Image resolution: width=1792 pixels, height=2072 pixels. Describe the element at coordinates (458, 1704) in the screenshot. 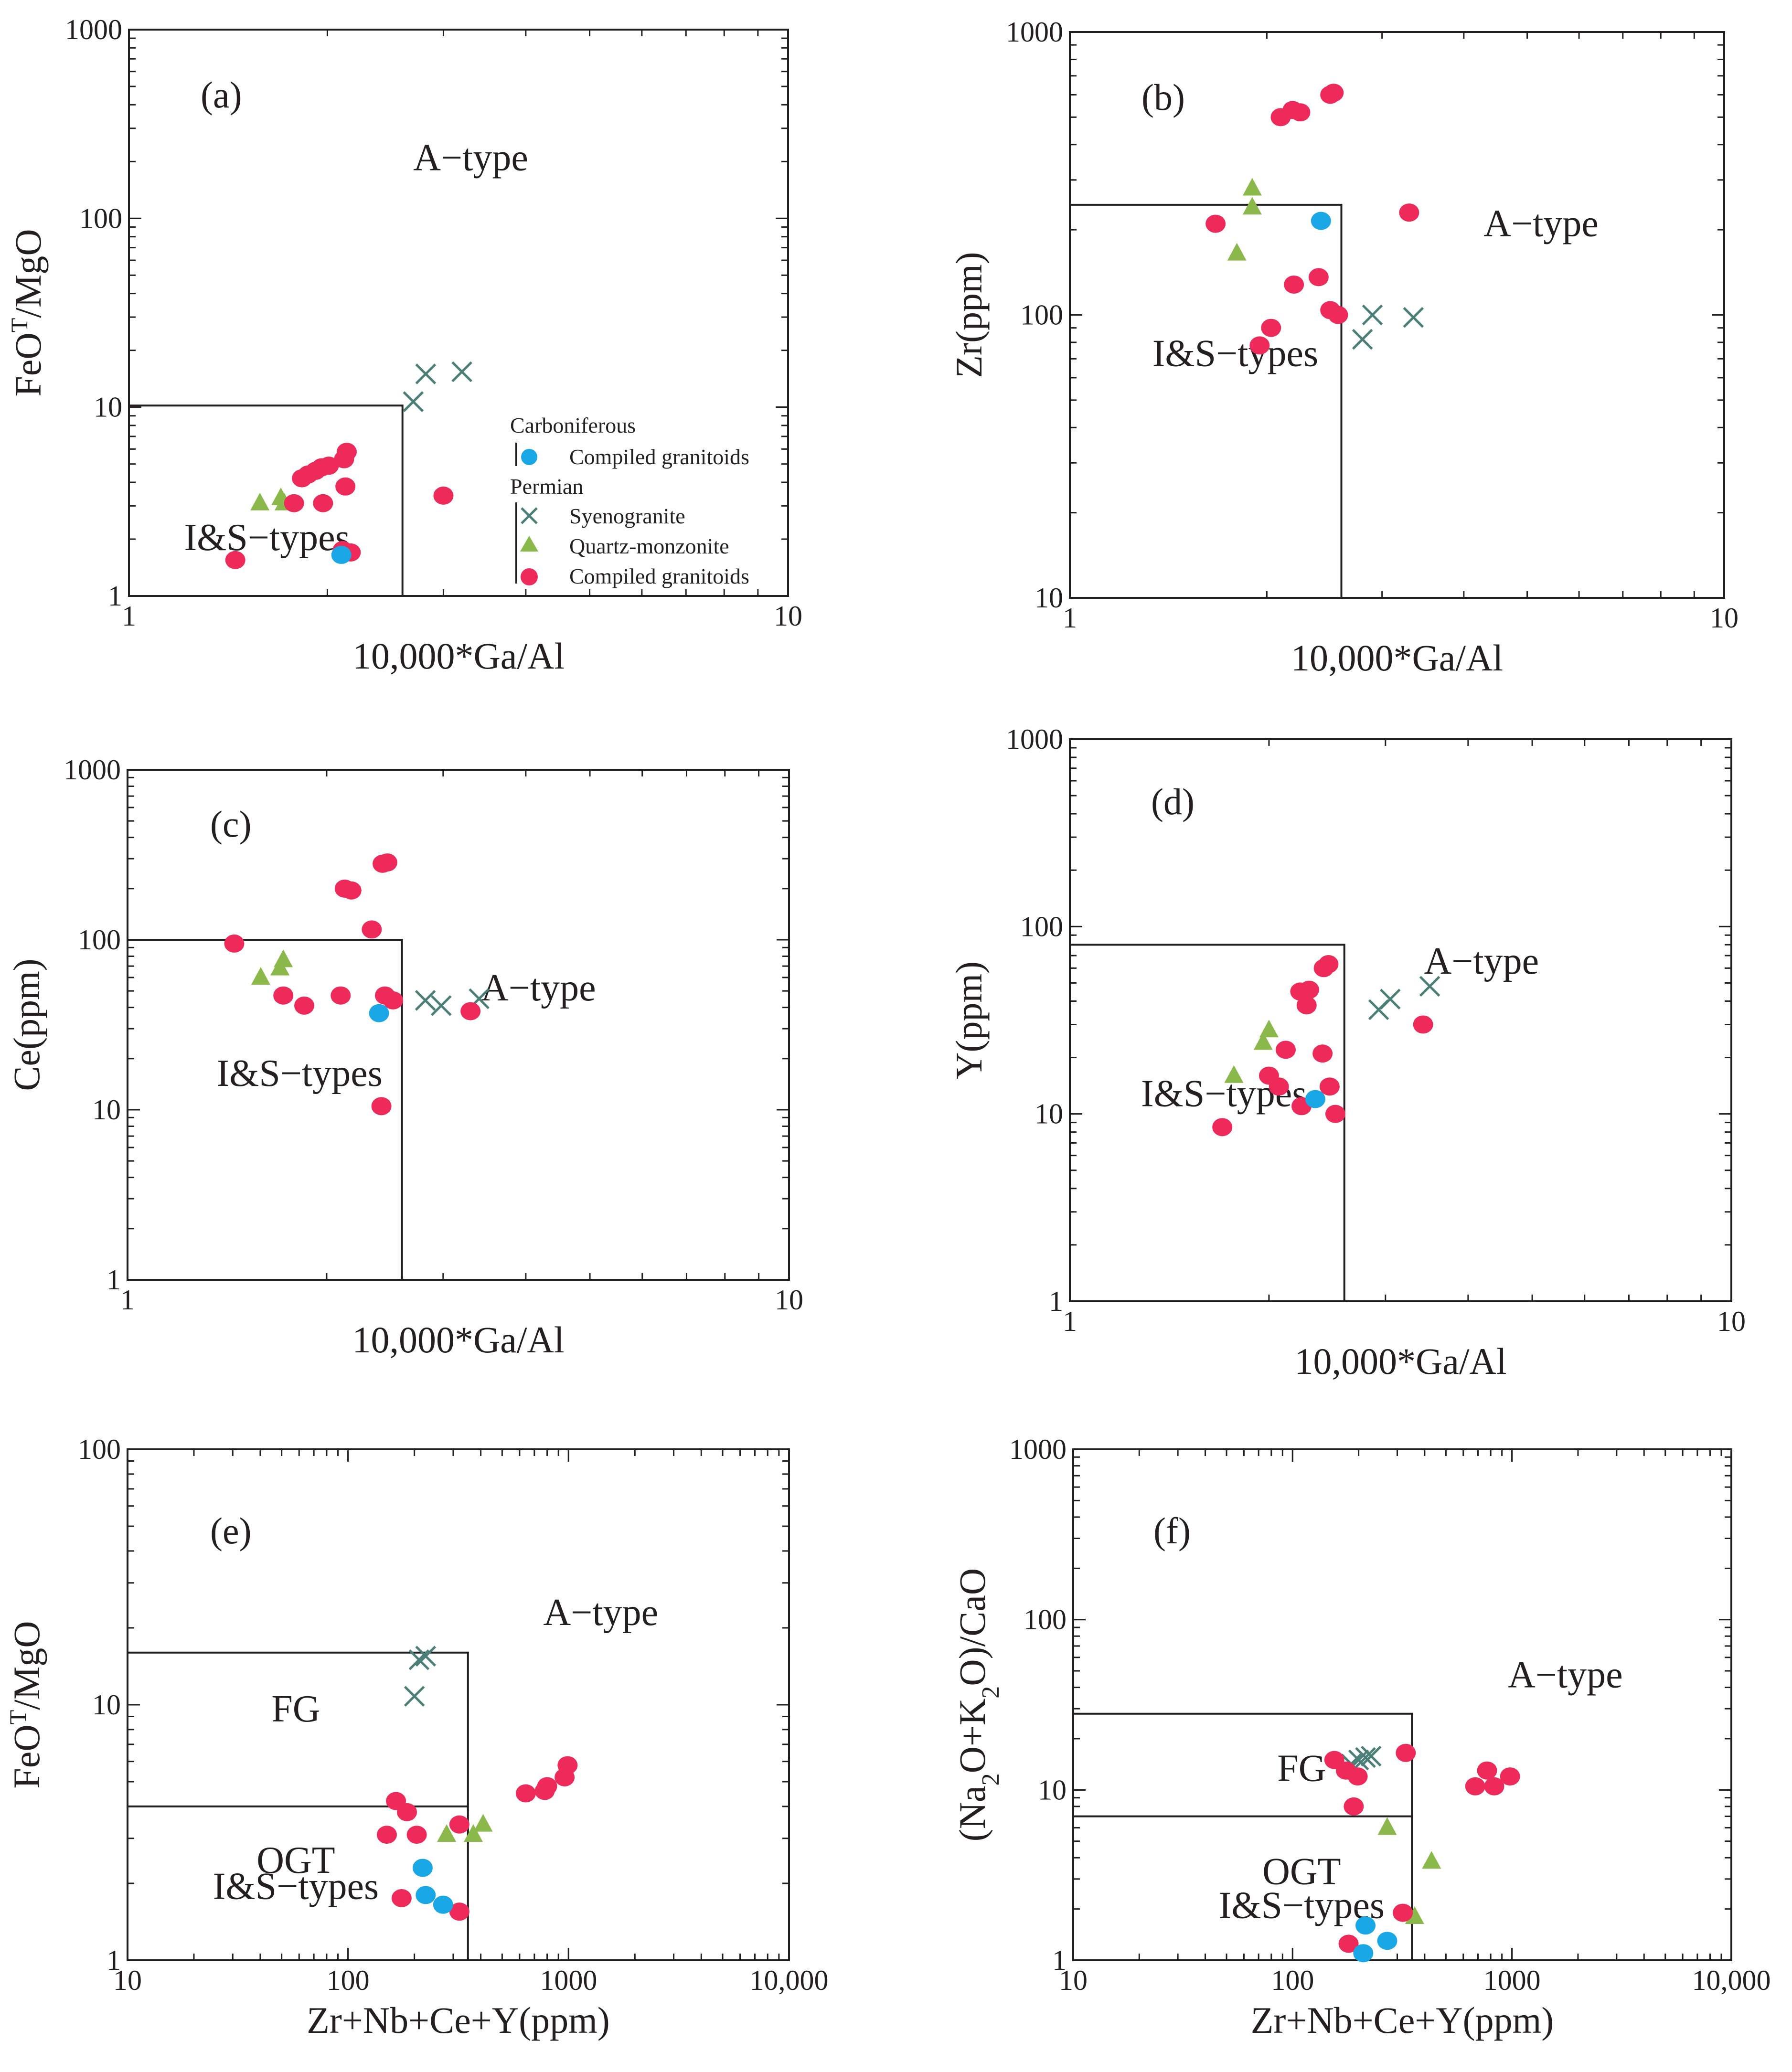

I see `axis-ticks-e` at that location.